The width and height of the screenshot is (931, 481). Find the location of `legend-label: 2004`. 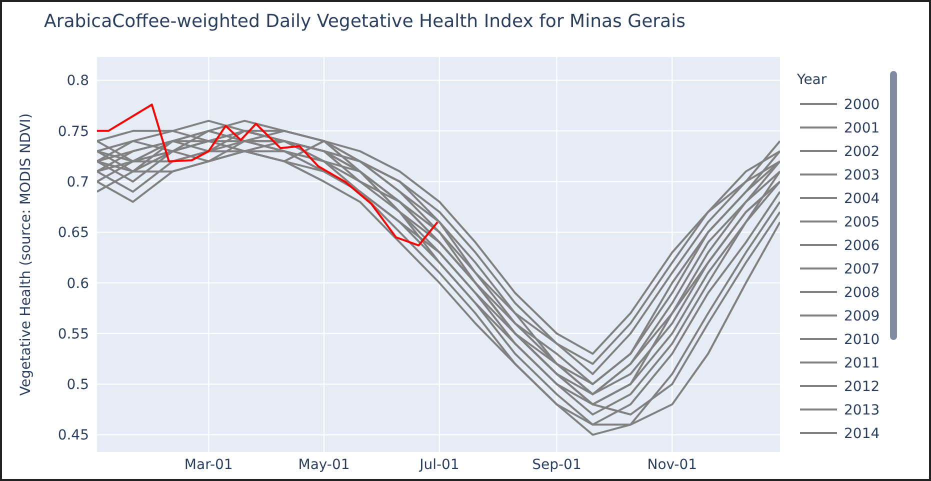

legend-label: 2004 is located at coordinates (862, 198).